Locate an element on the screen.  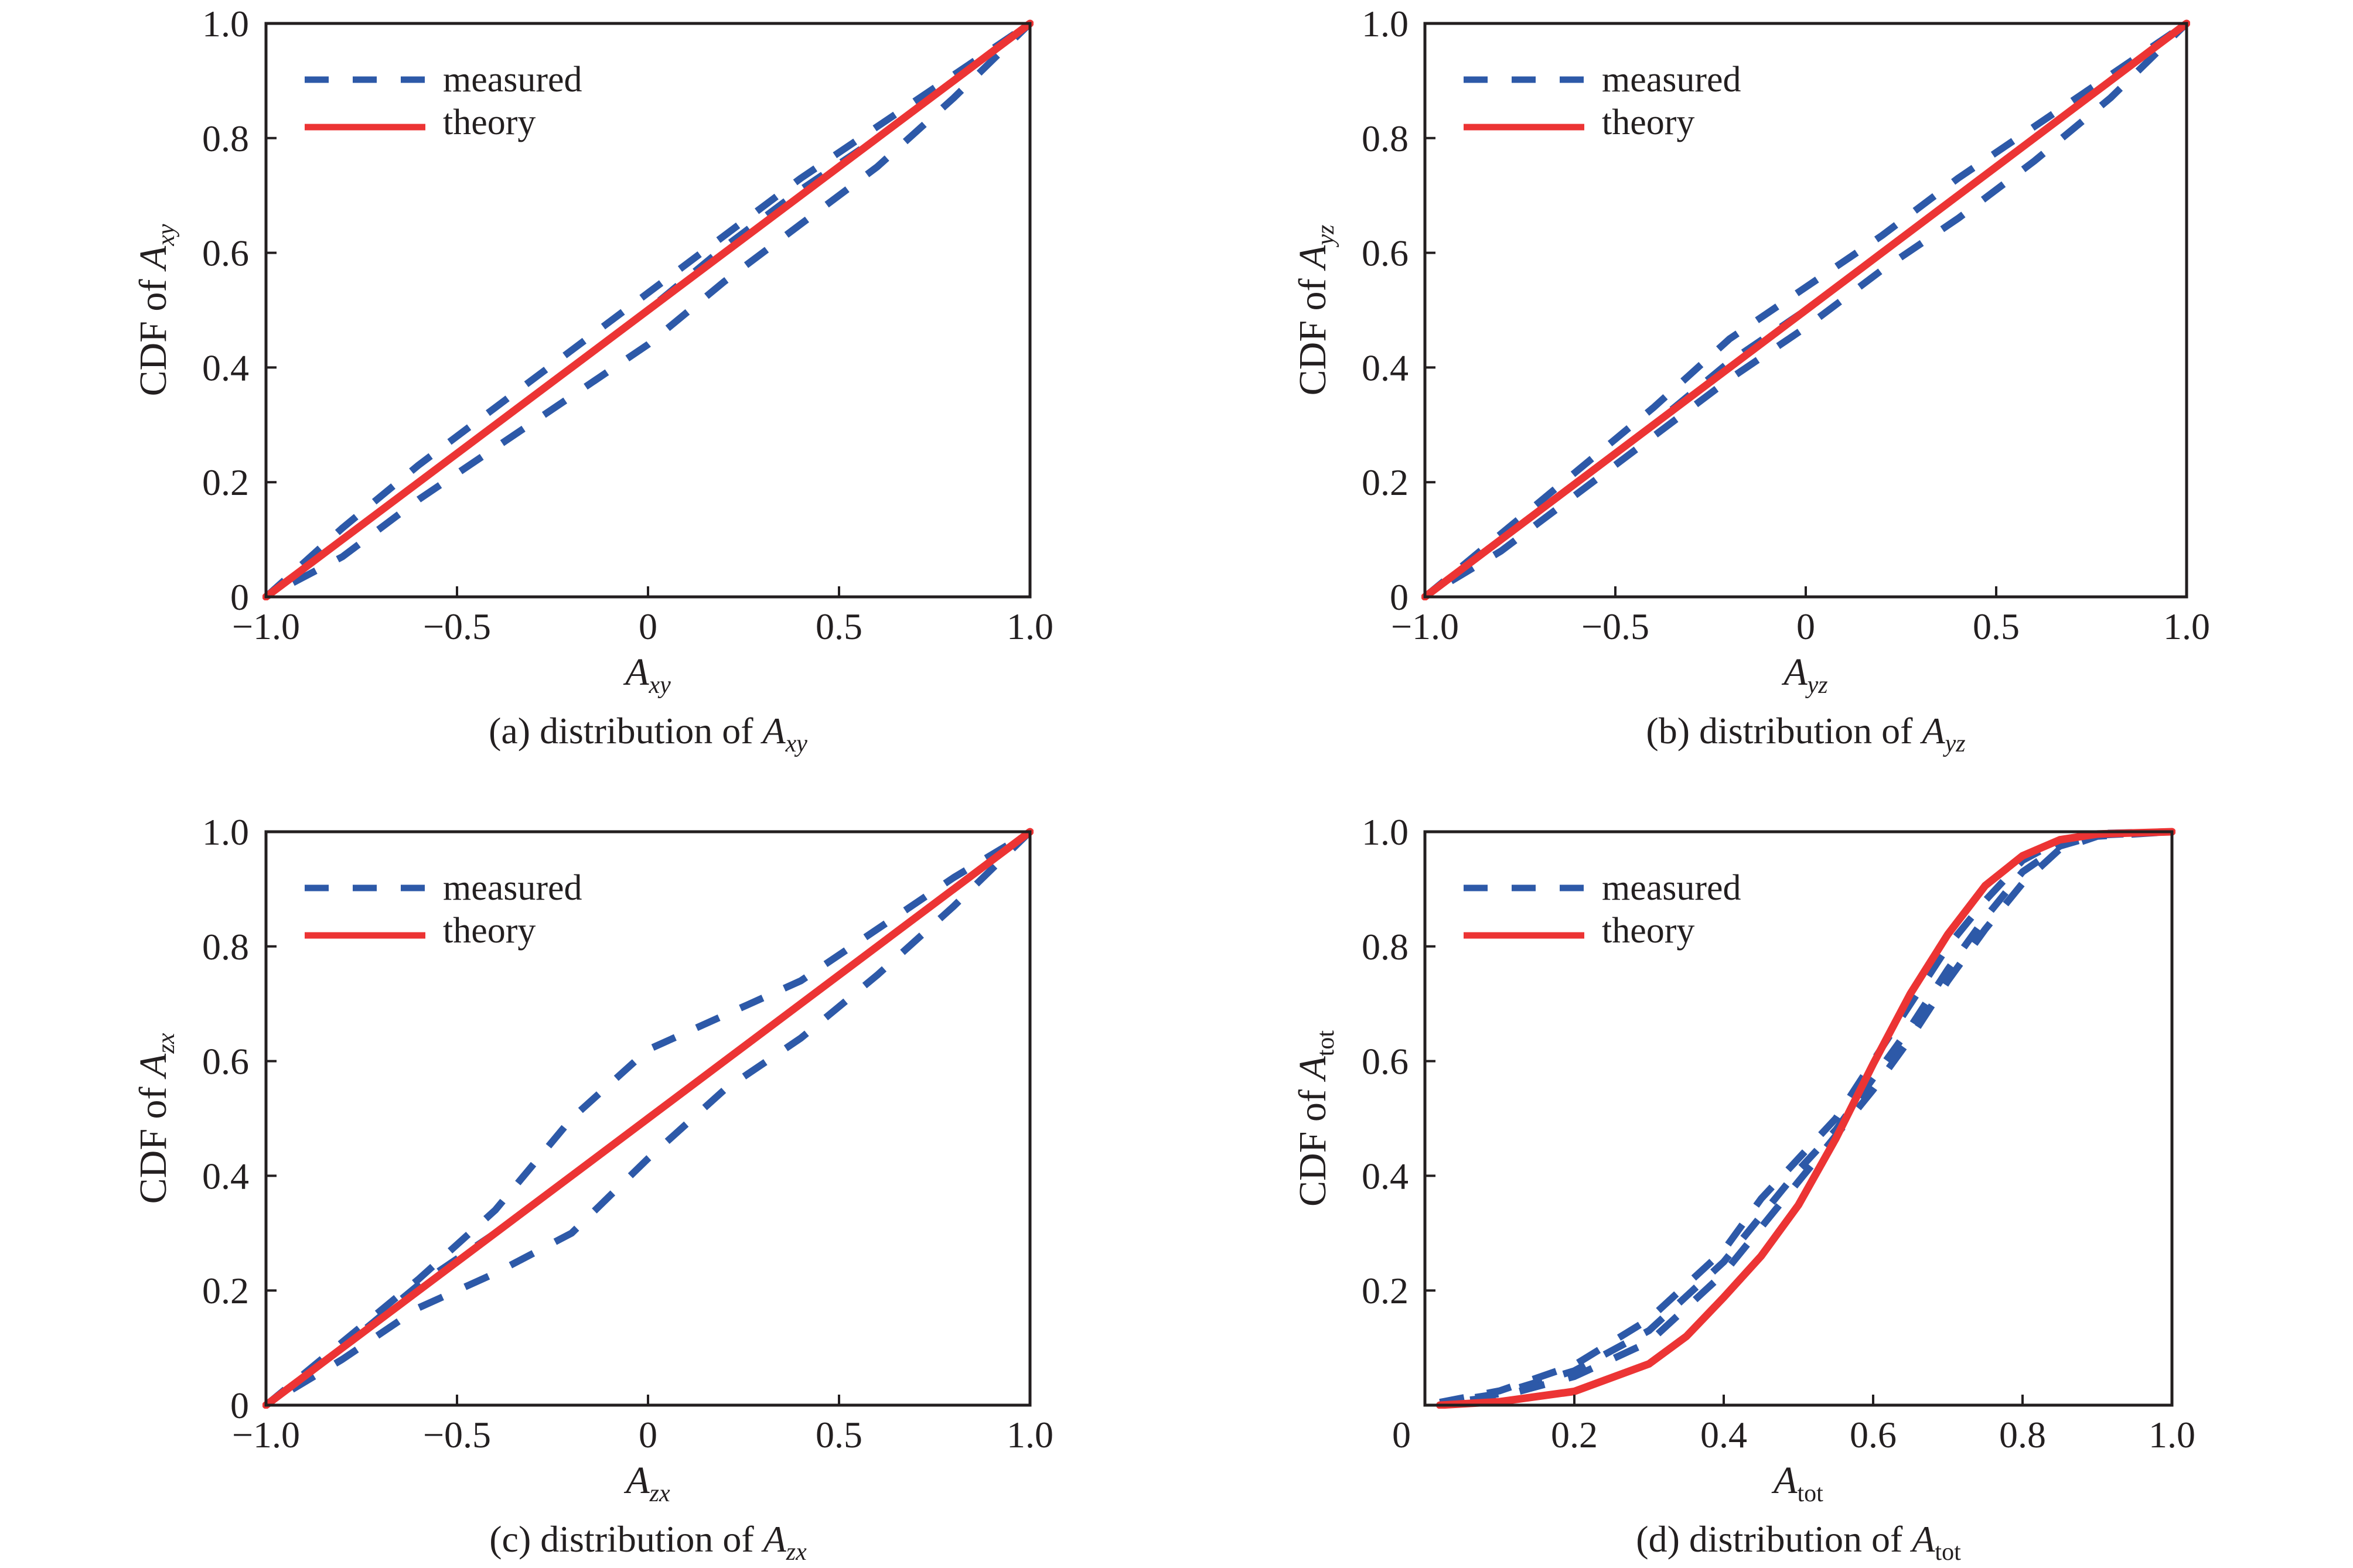
x-tick-label: 0.8 is located at coordinates (2022, 1435).